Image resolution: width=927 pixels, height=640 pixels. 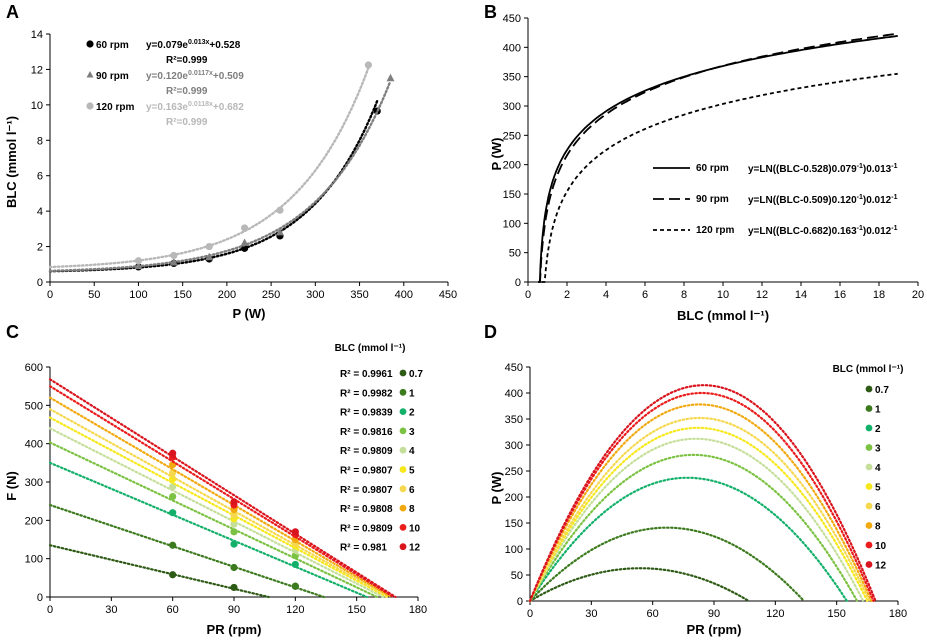 What do you see at coordinates (366, 393) in the screenshot?
I see `legend-r2: R² = 0.9982` at bounding box center [366, 393].